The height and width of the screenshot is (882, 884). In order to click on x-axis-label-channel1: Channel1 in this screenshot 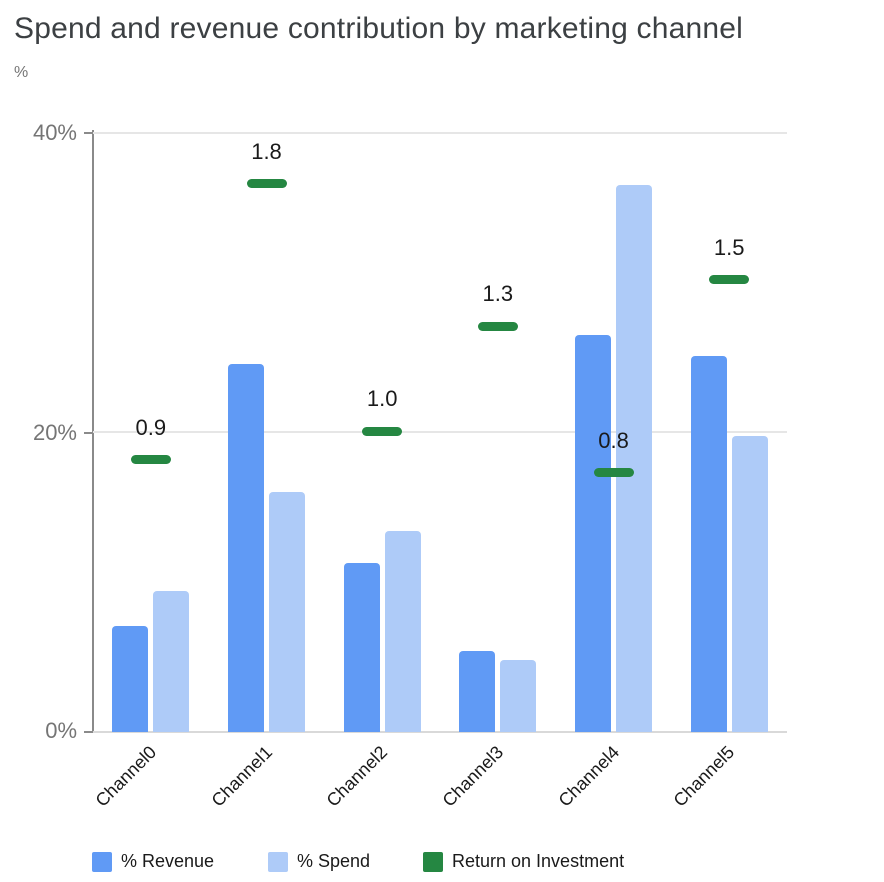, I will do `click(241, 776)`.